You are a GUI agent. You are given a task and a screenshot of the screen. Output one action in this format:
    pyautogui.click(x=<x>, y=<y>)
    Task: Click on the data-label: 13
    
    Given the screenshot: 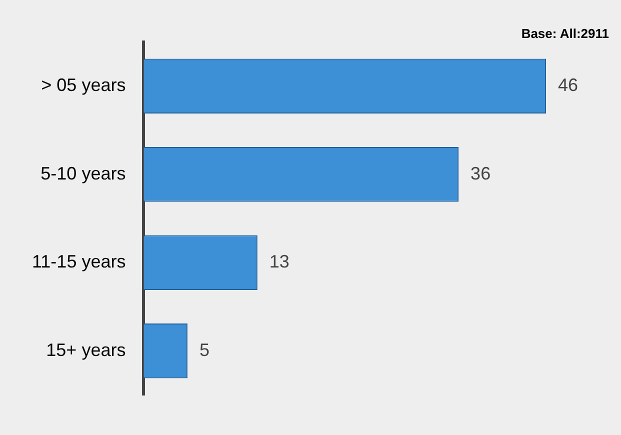 What is the action you would take?
    pyautogui.click(x=279, y=262)
    